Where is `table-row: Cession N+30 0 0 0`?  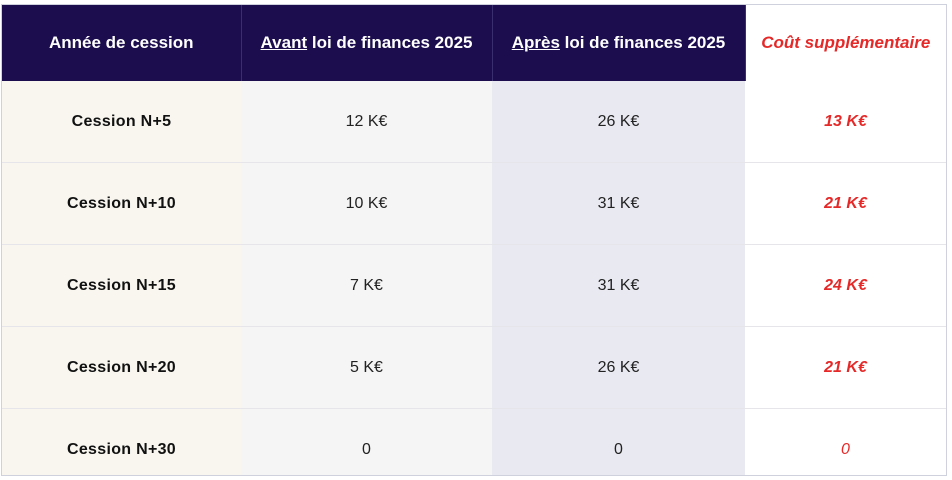
table-row: Cession N+30 0 0 0 is located at coordinates (474, 441).